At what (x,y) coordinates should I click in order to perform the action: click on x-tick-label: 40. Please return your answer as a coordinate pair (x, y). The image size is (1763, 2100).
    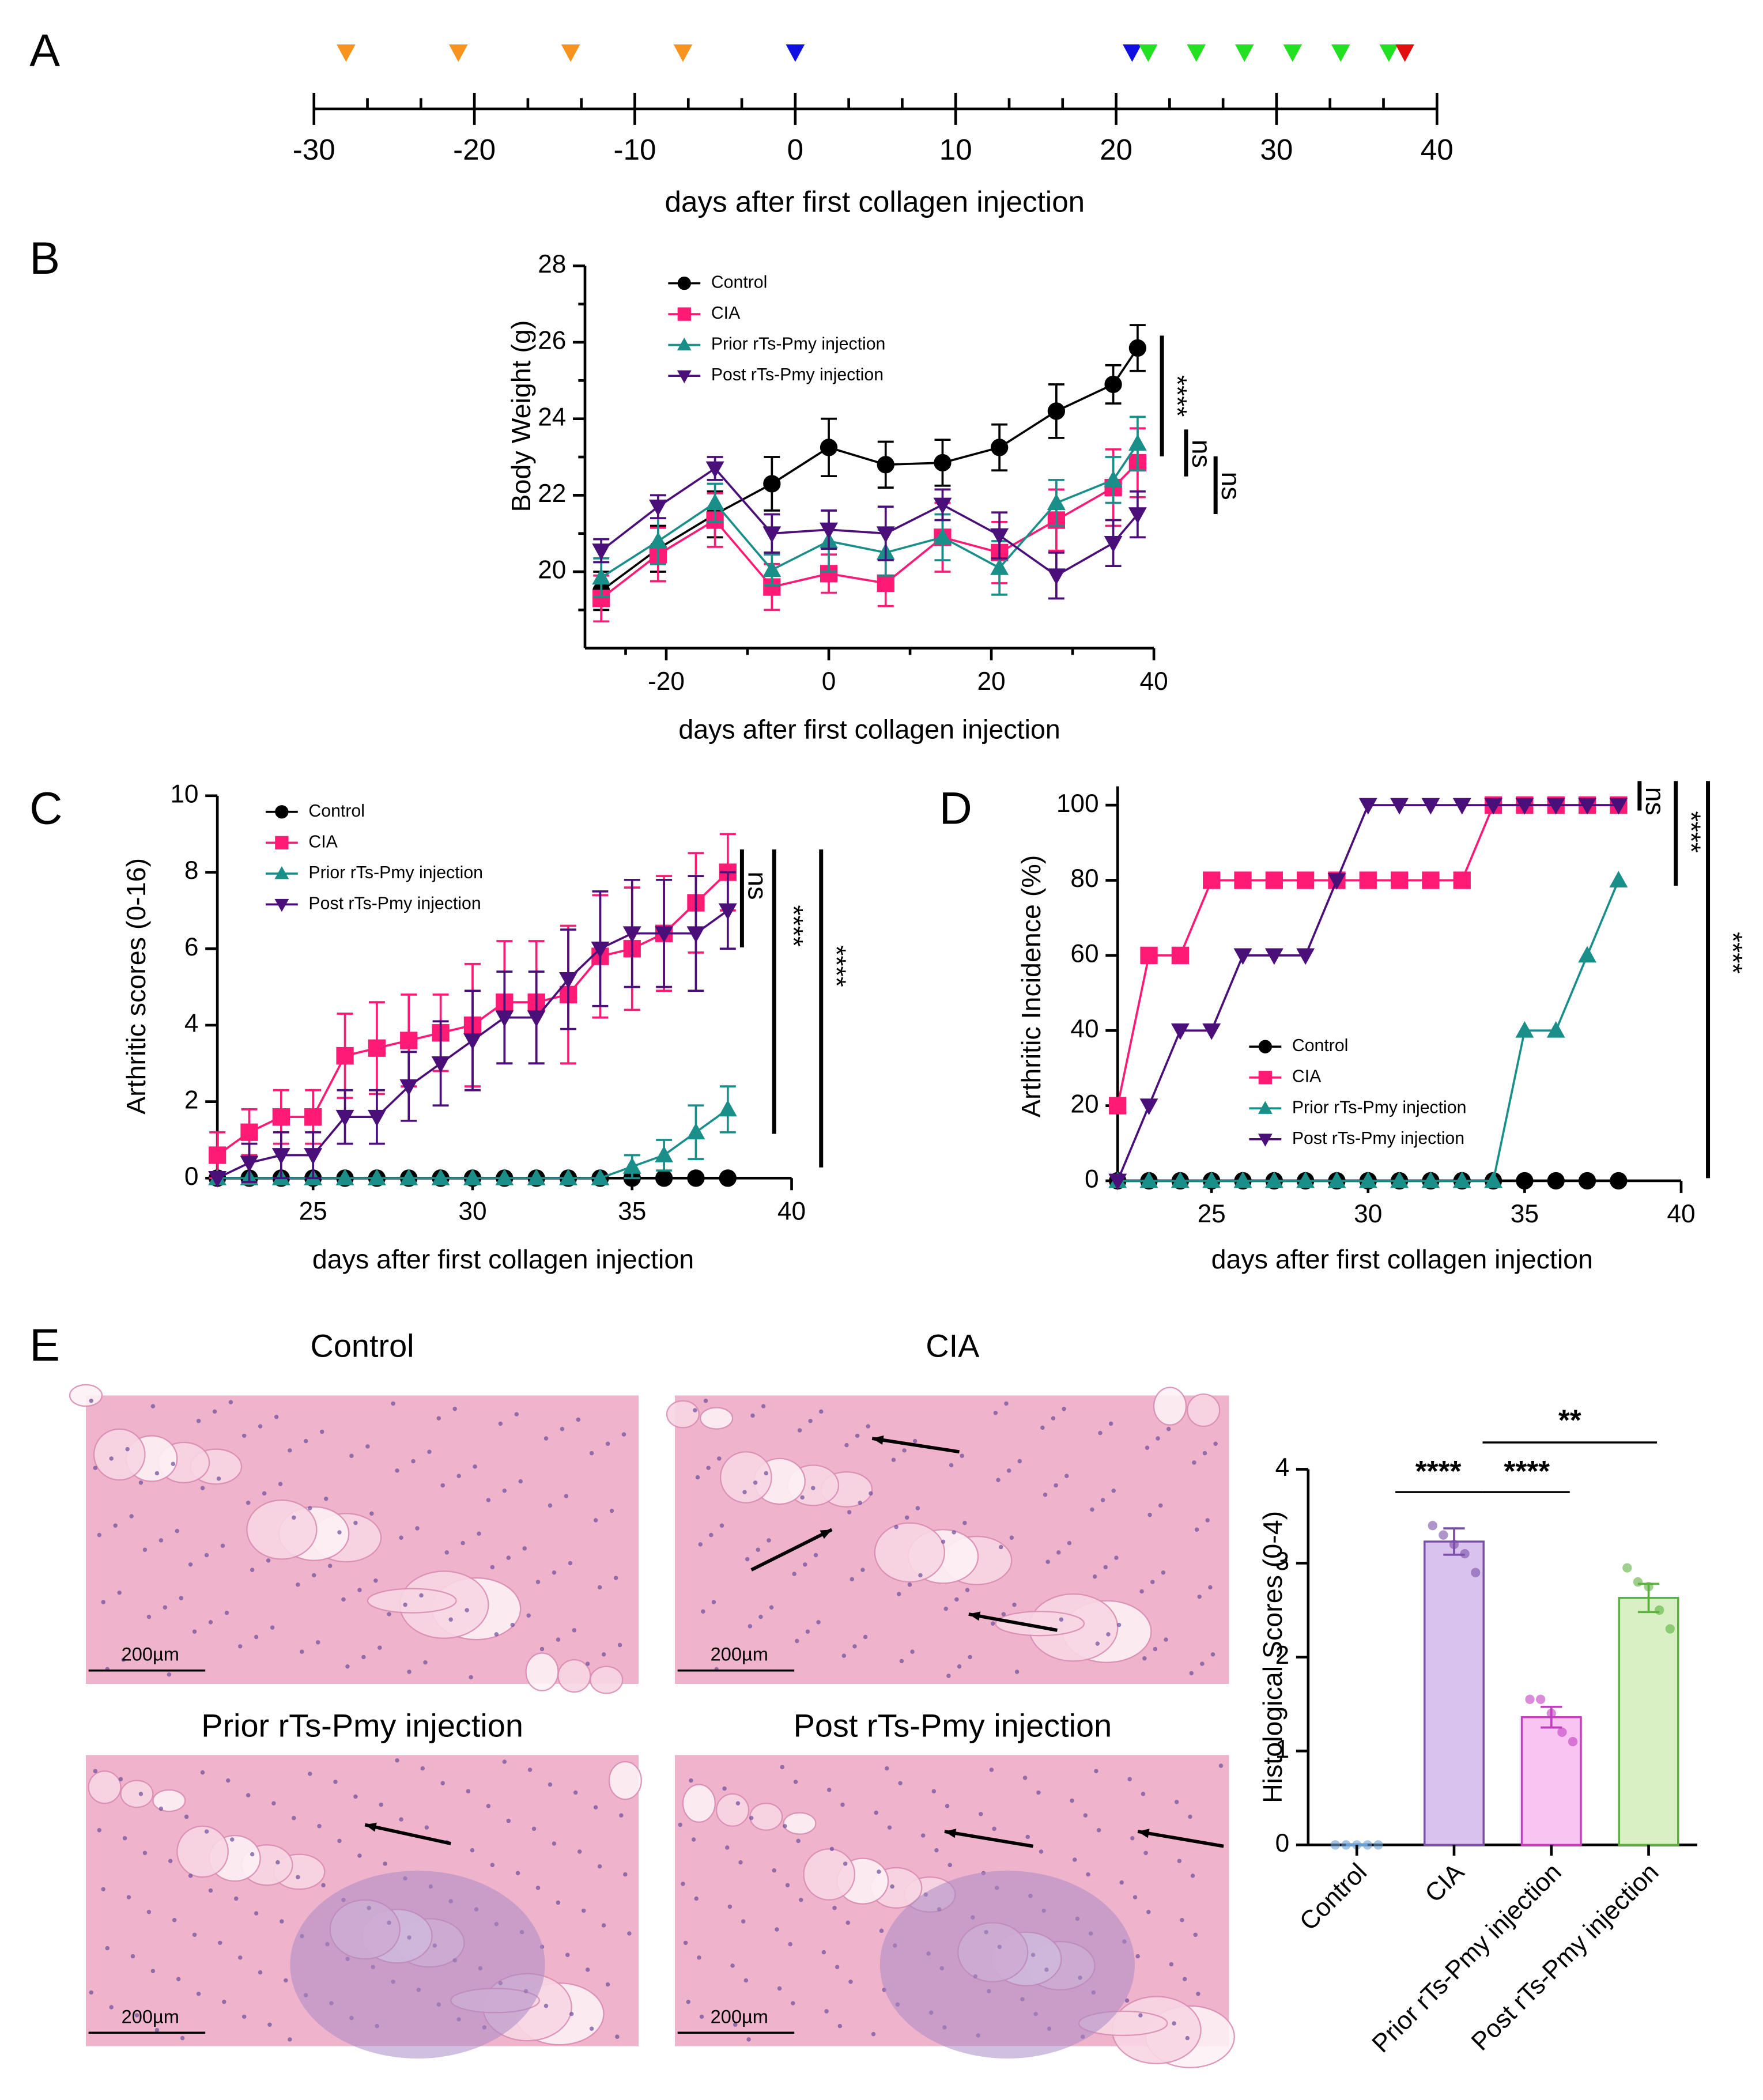
    Looking at the image, I should click on (1437, 149).